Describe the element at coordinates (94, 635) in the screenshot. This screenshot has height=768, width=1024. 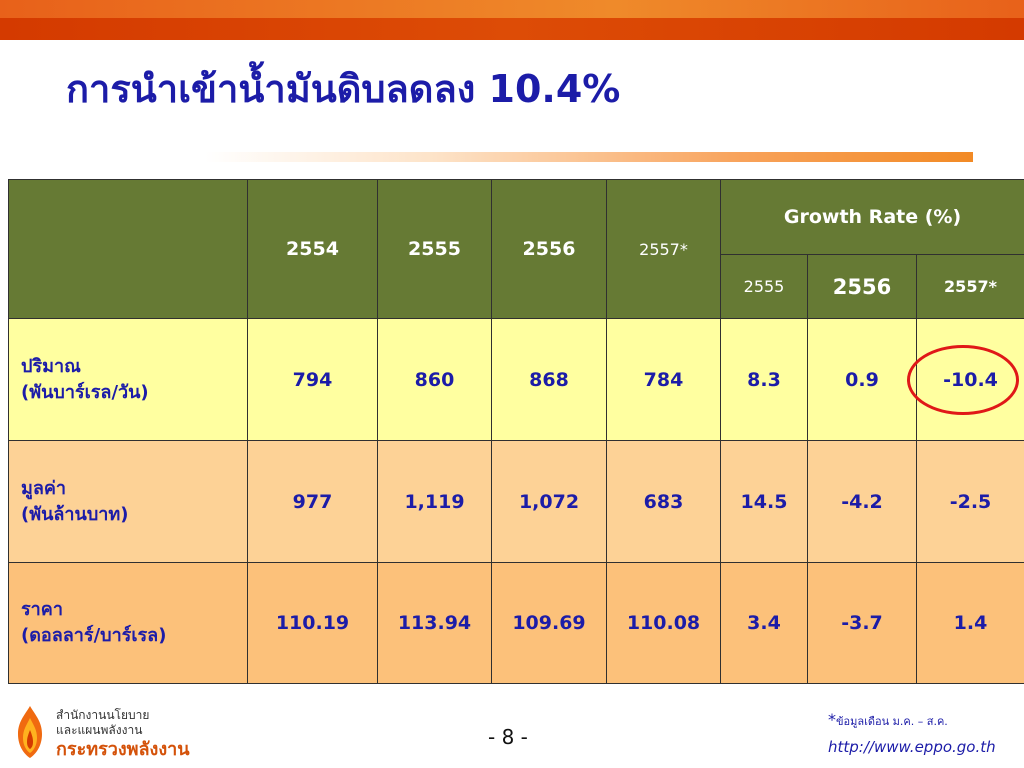
I see `row-label-line2: (ดอลลาร์/บาร์เรล)` at that location.